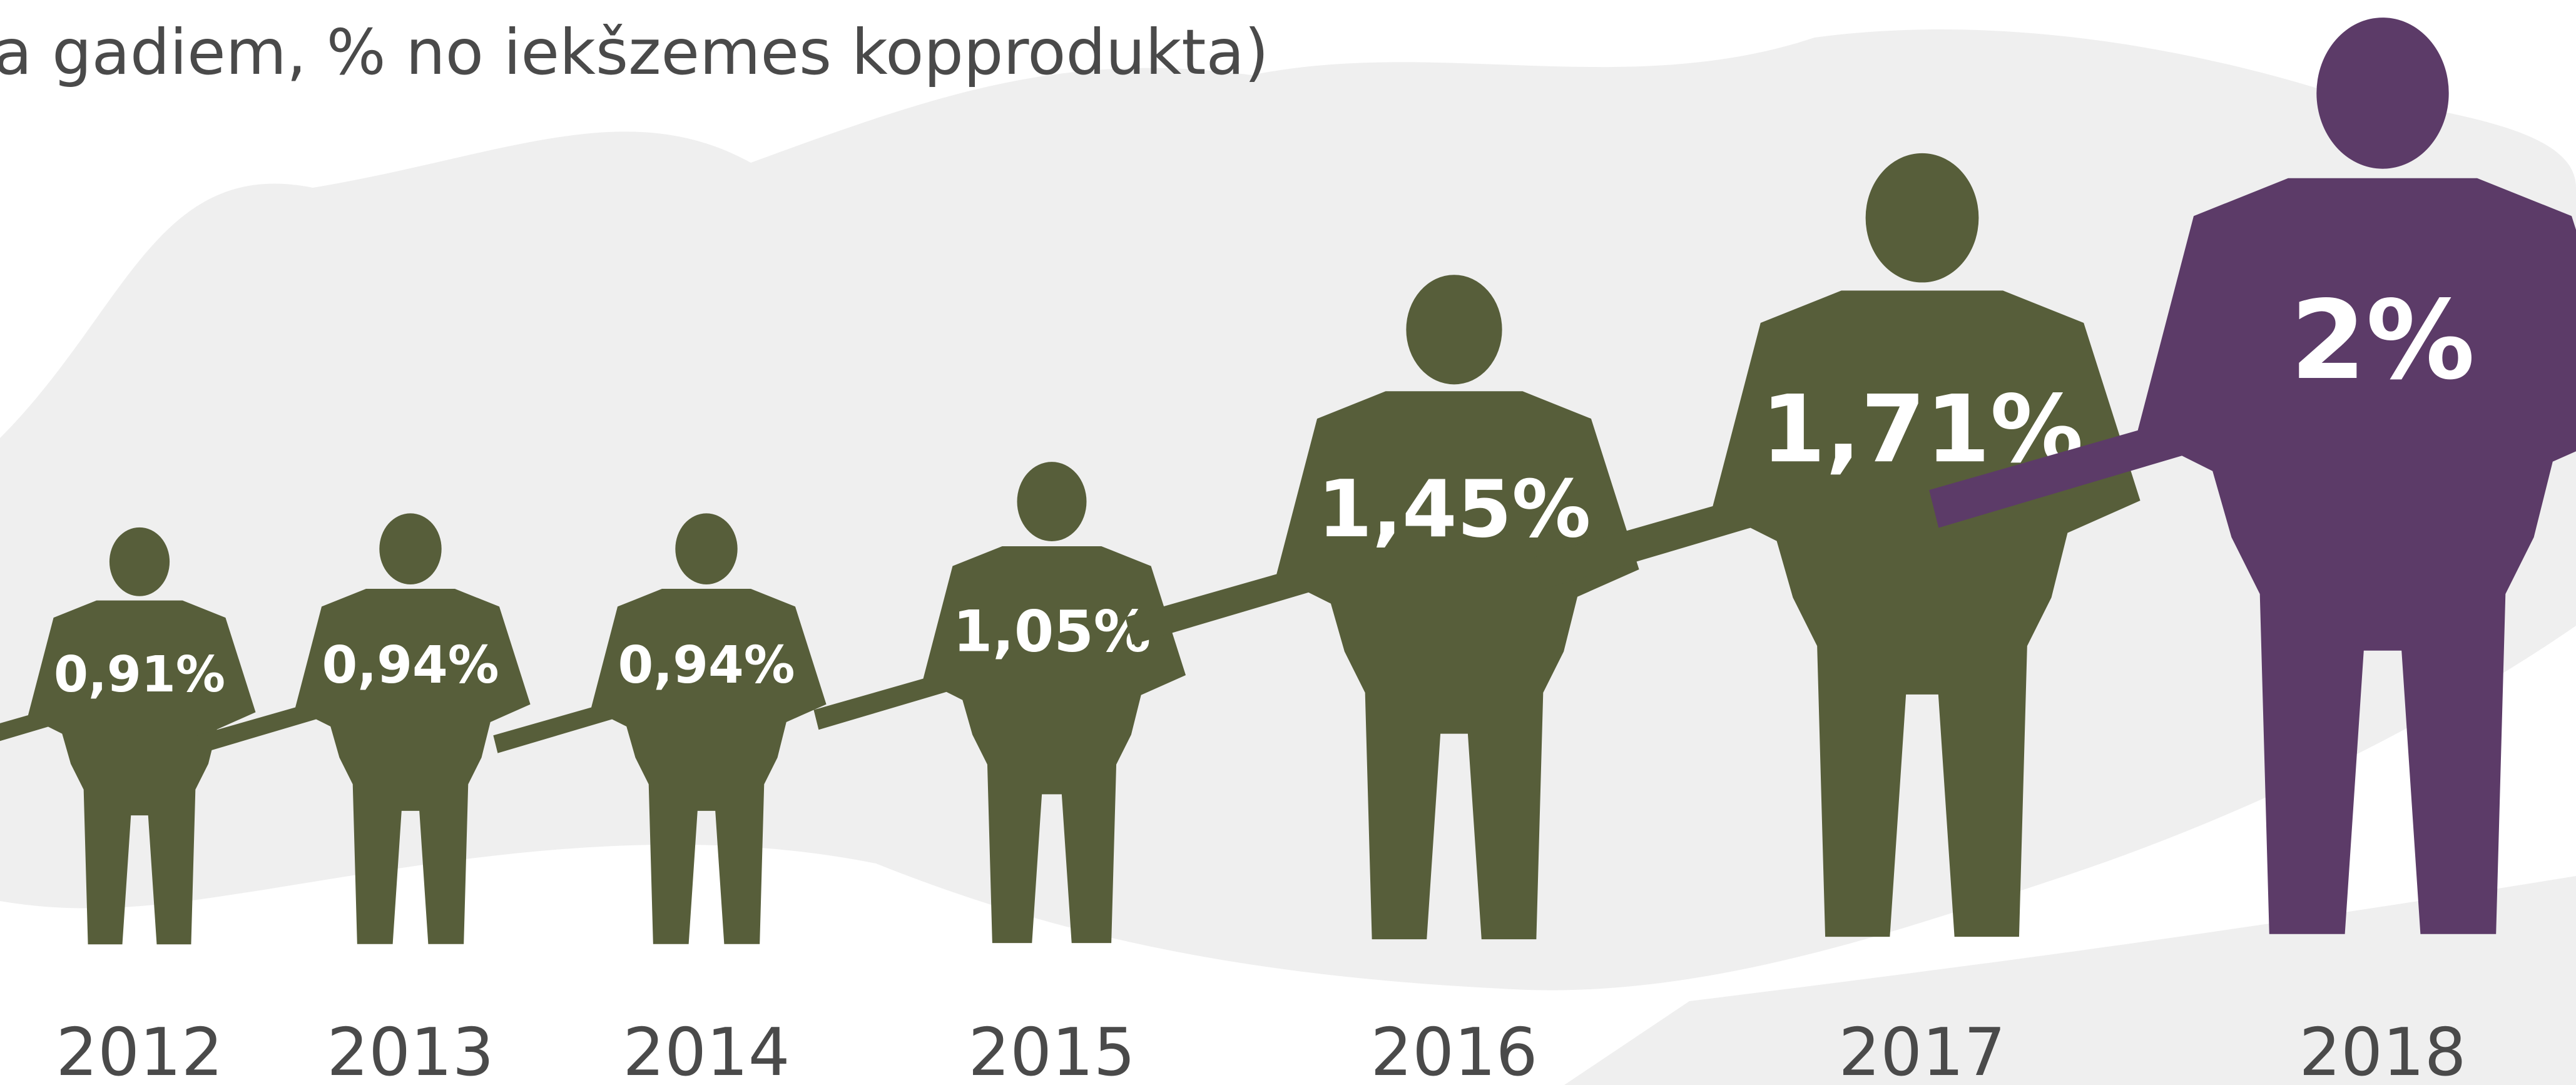 The height and width of the screenshot is (1085, 2576). Describe the element at coordinates (2383, 340) in the screenshot. I see `value-label: 2%` at that location.